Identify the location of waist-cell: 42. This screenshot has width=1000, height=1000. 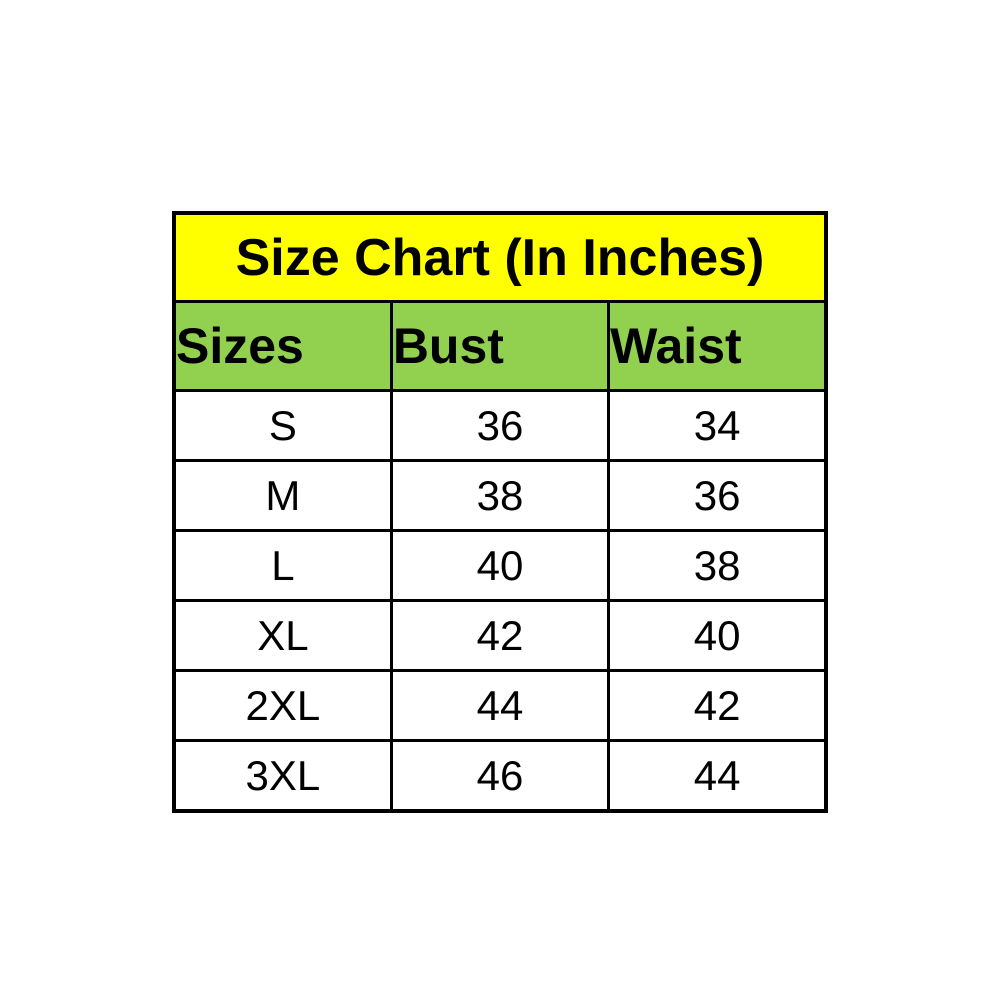
(717, 705).